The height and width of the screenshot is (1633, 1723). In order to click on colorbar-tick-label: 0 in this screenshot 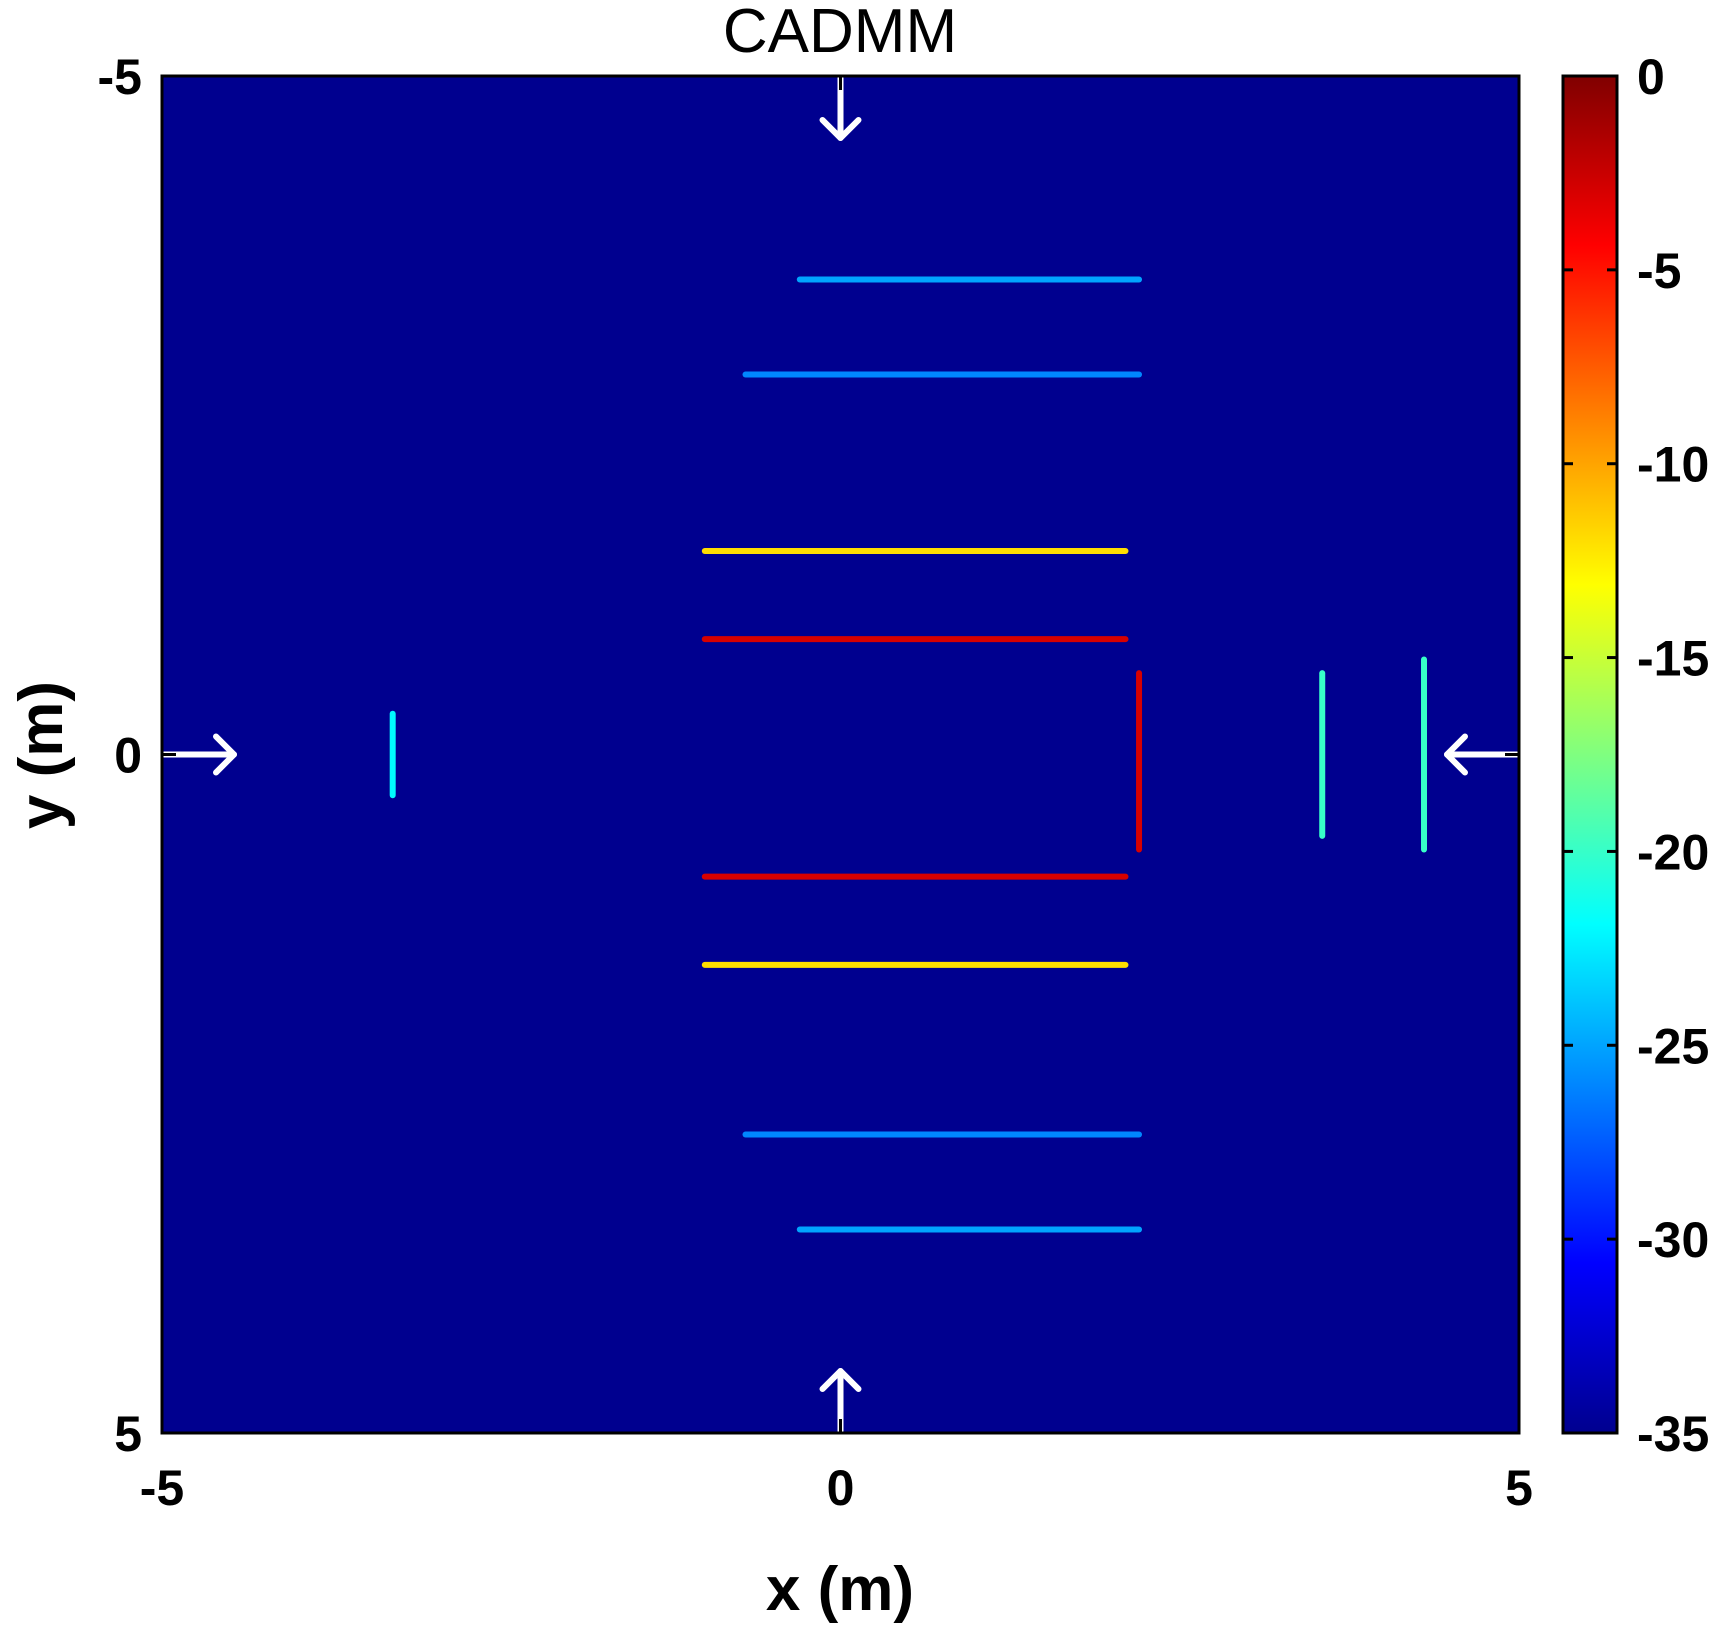, I will do `click(1651, 77)`.